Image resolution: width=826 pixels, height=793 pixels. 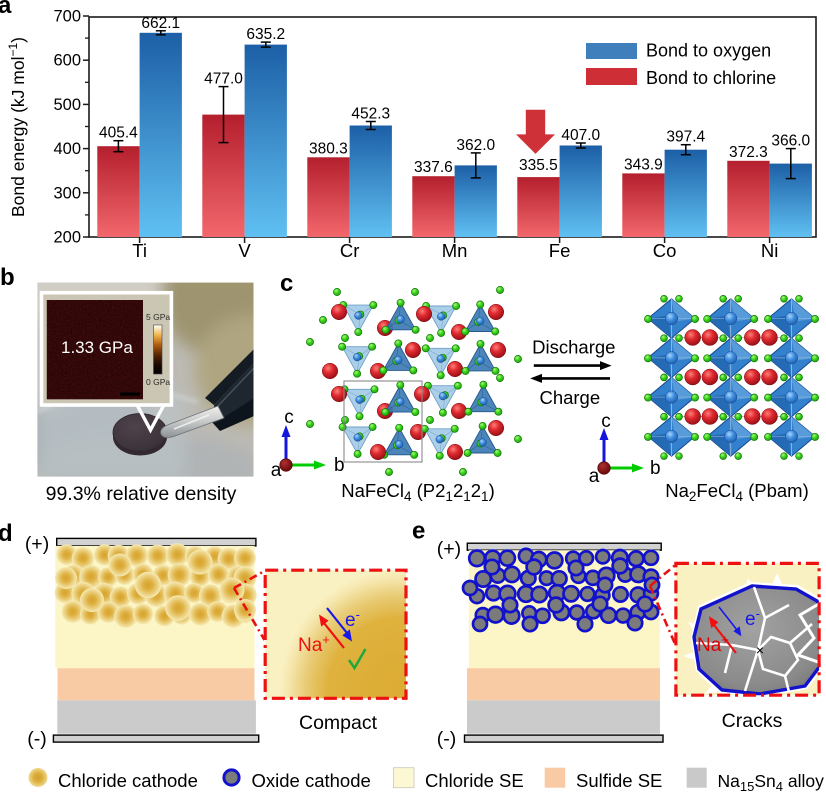 What do you see at coordinates (580, 135) in the screenshot?
I see `svg-text: 407.0` at bounding box center [580, 135].